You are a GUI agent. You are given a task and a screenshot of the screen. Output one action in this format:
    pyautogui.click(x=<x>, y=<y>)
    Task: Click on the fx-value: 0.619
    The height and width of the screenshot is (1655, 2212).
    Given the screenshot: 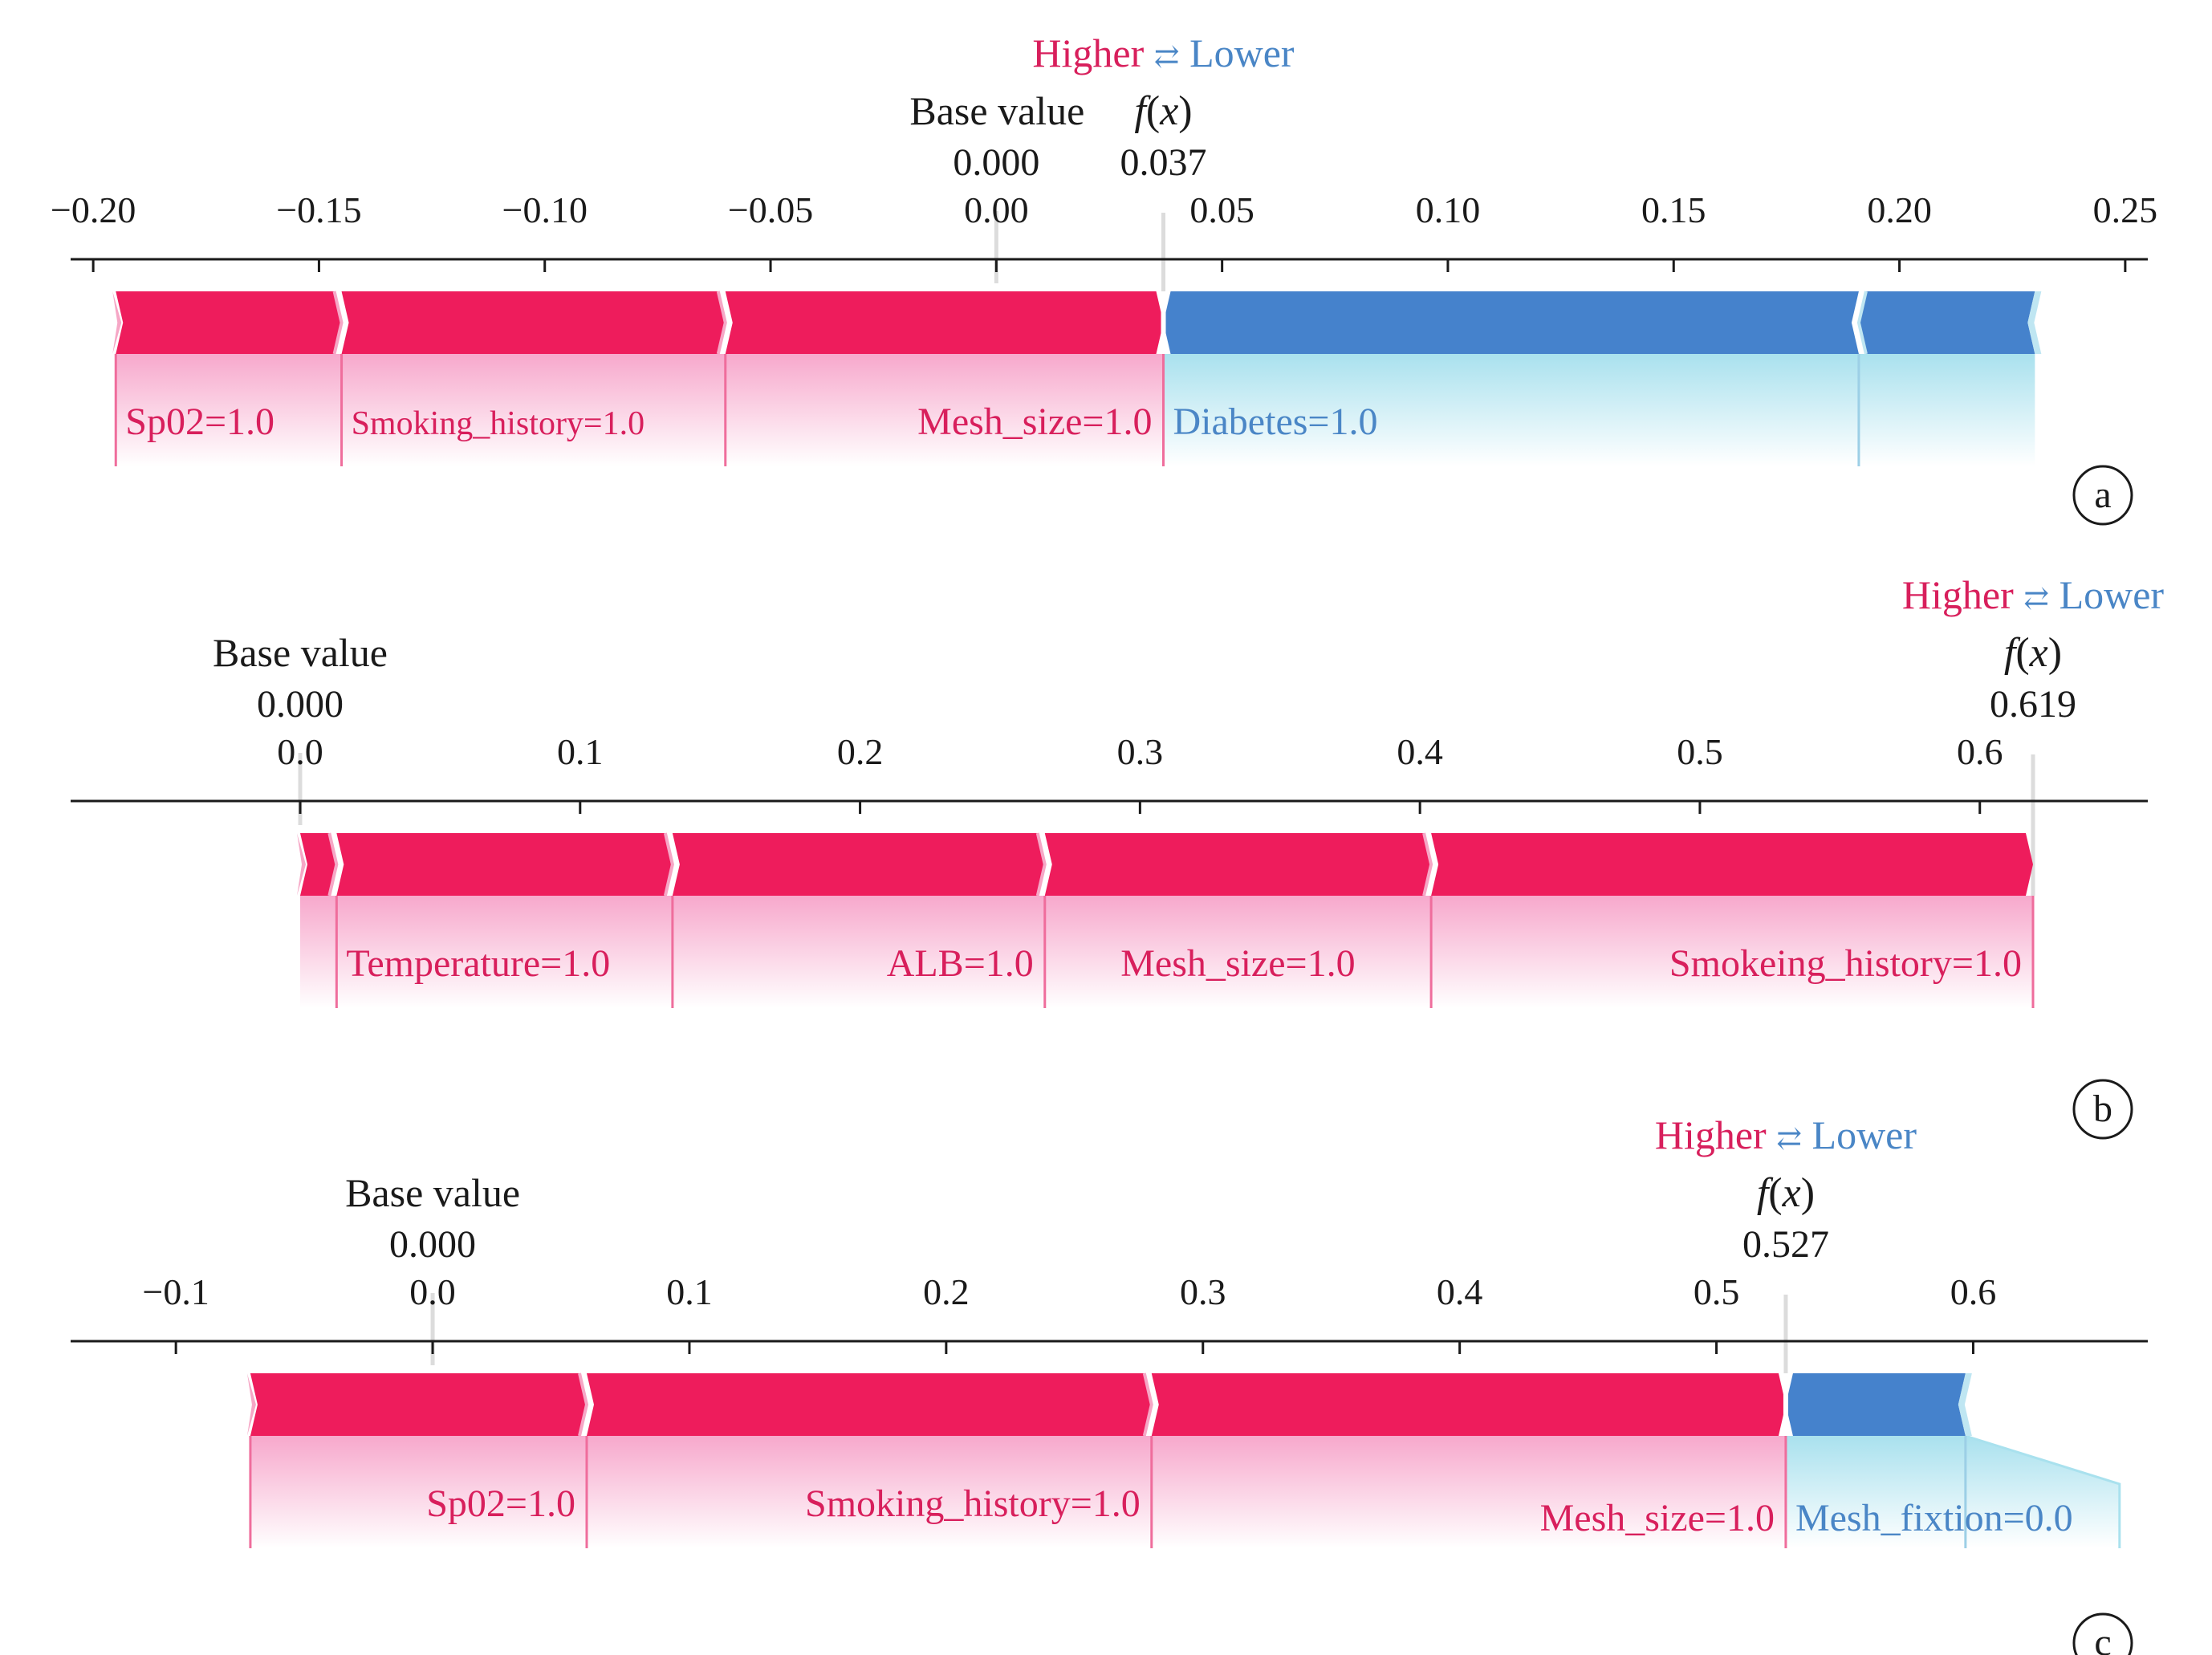 What is the action you would take?
    pyautogui.click(x=2033, y=704)
    